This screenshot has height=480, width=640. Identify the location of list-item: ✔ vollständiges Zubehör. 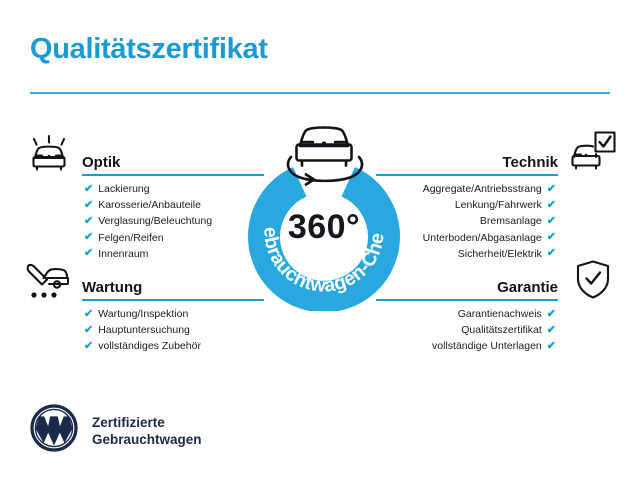
(142, 346).